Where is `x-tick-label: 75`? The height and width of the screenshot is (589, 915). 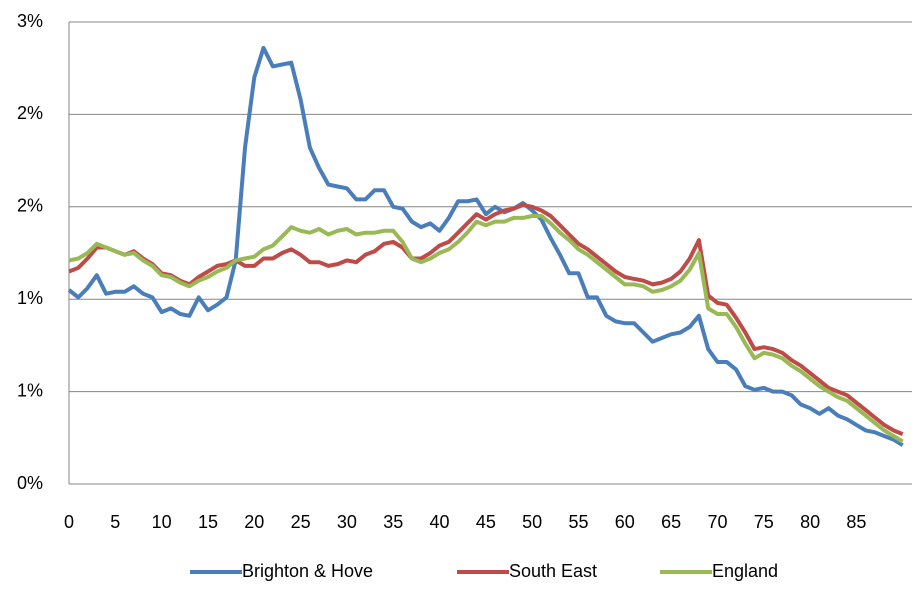 x-tick-label: 75 is located at coordinates (764, 522).